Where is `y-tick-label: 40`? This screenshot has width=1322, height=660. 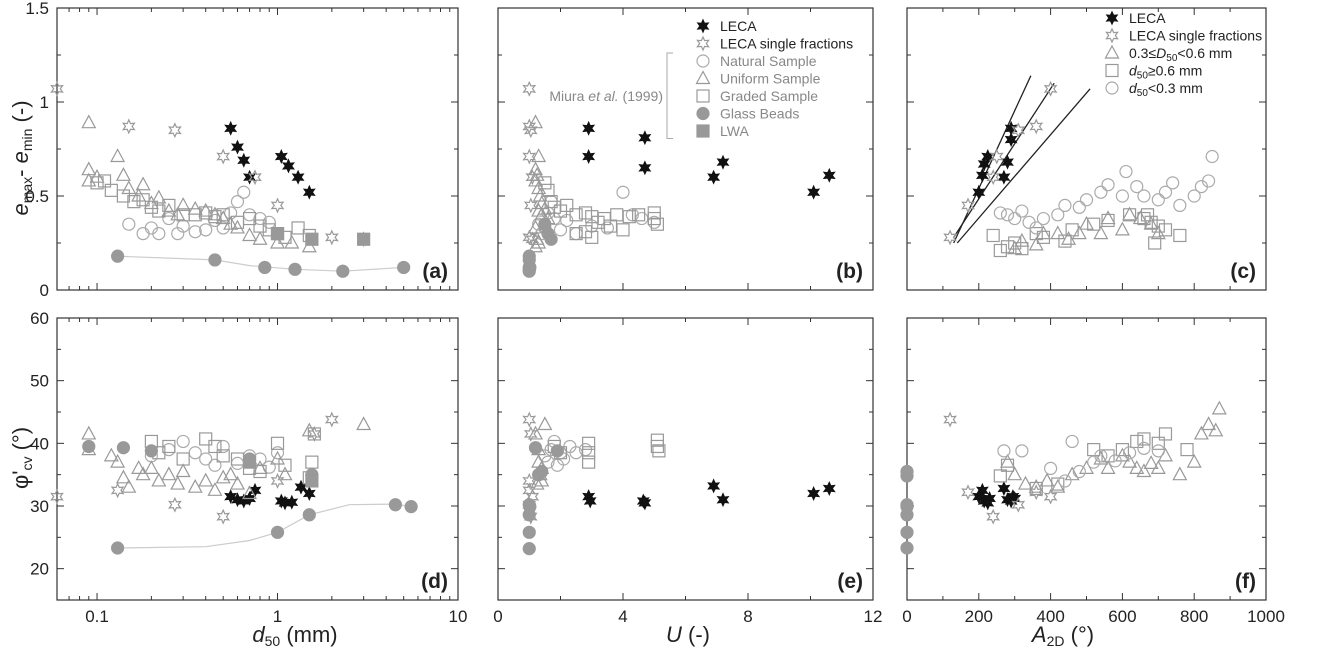
y-tick-label: 40 is located at coordinates (39, 443).